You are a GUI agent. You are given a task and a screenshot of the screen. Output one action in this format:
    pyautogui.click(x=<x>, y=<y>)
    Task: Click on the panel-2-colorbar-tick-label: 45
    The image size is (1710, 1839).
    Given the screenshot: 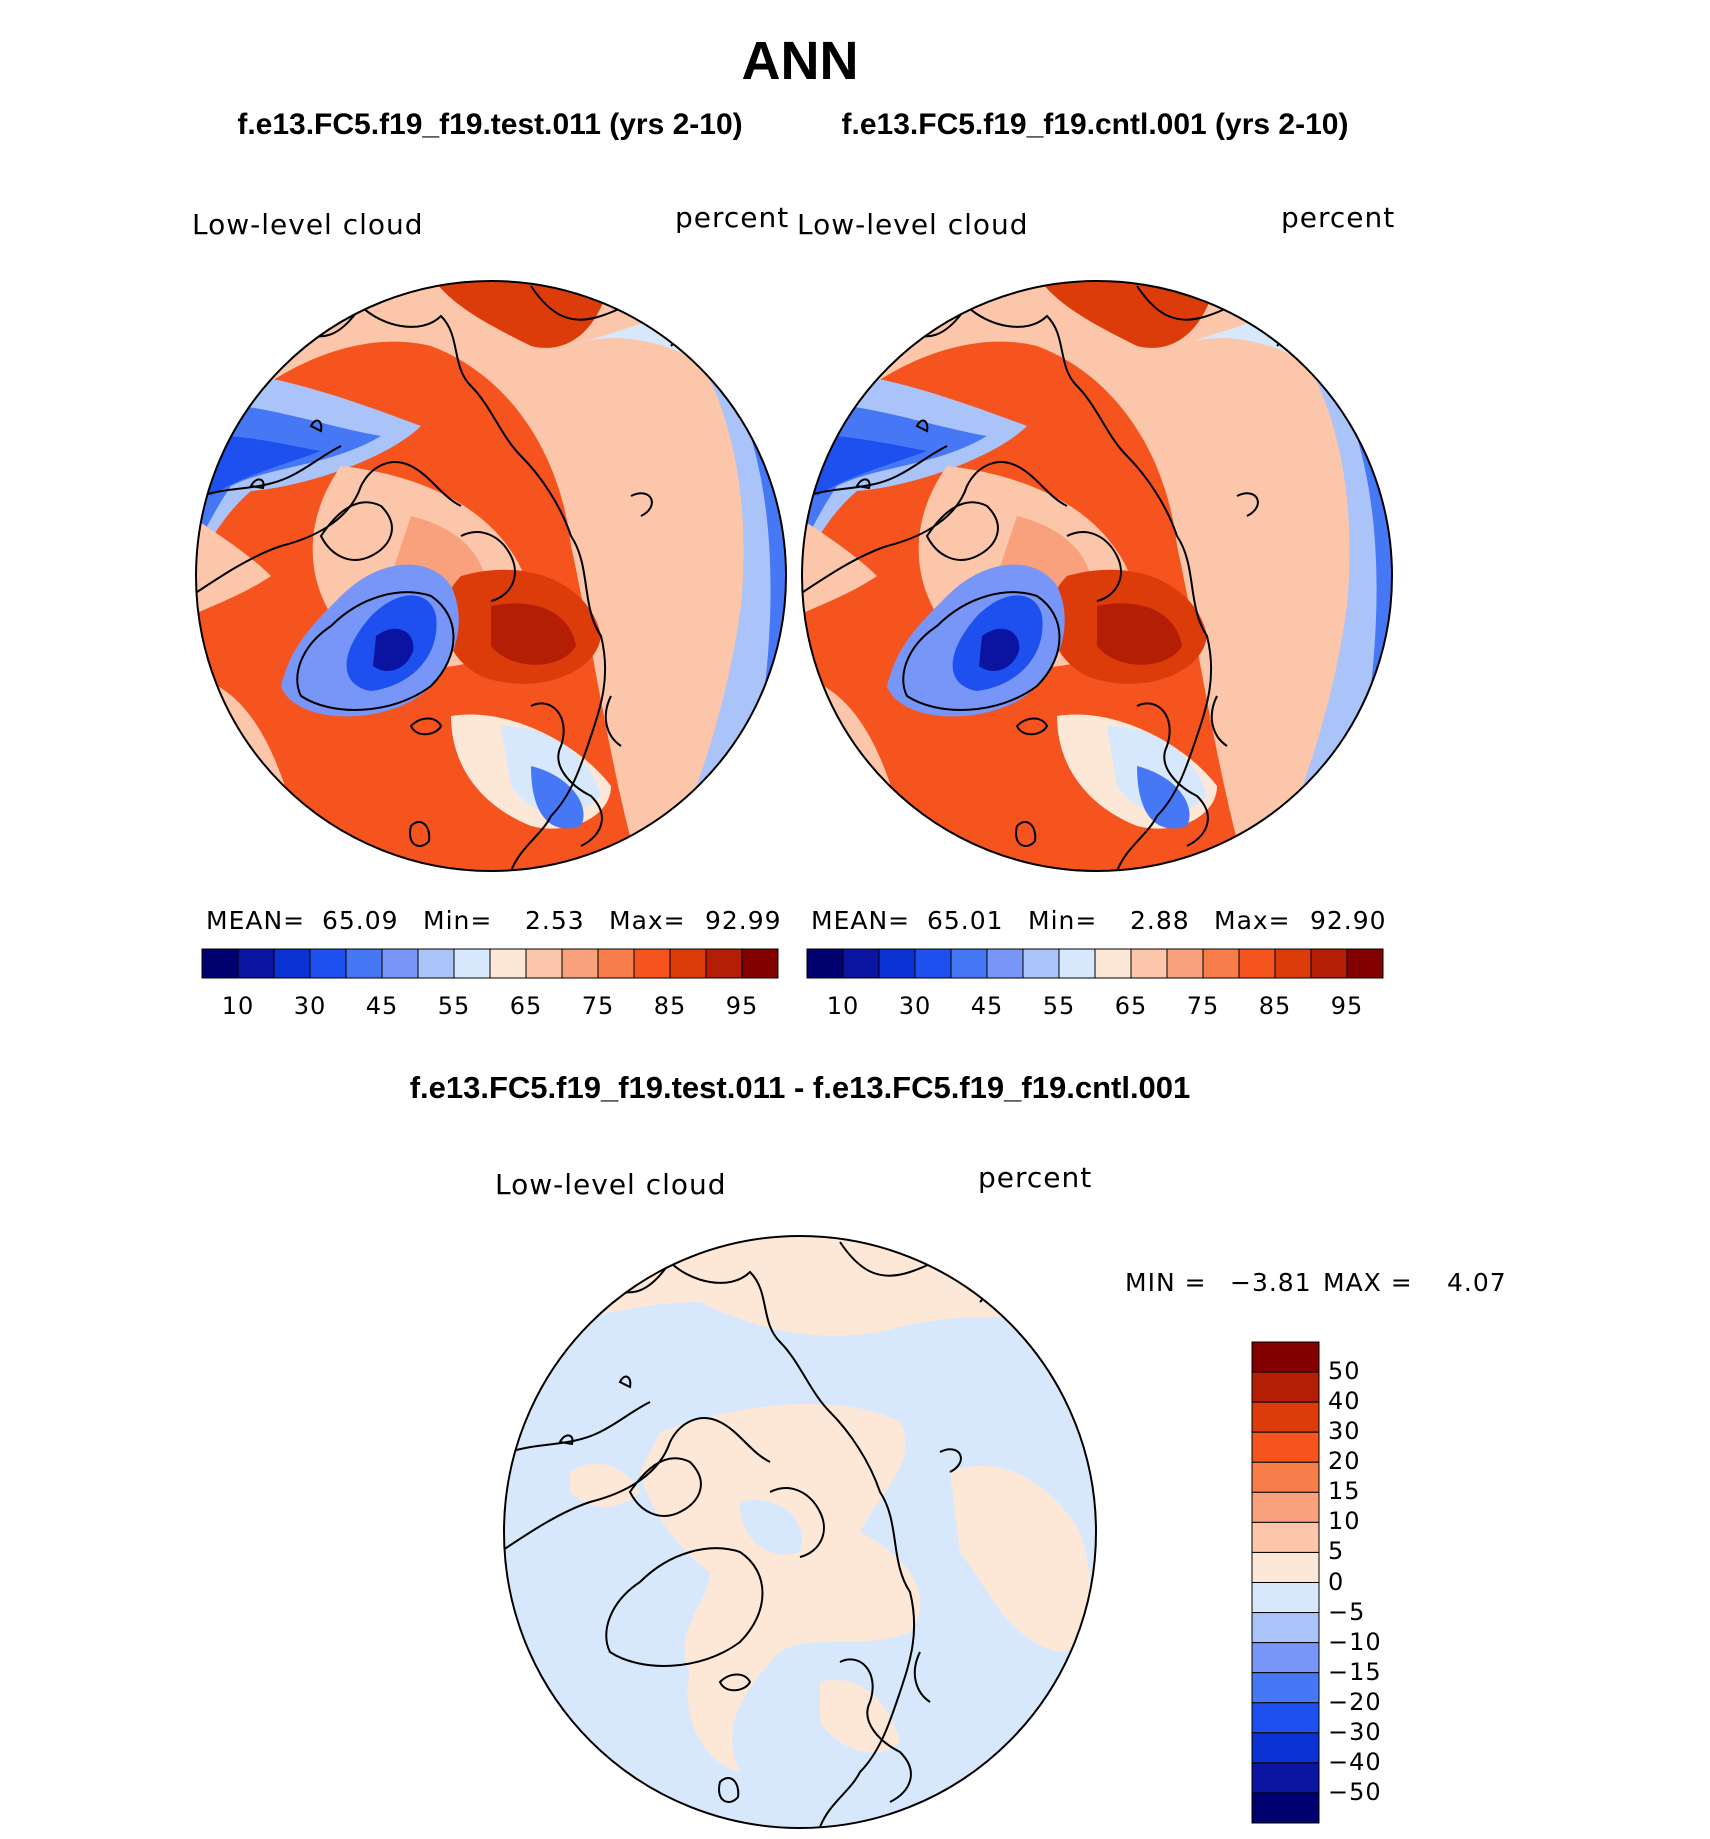 What is the action you would take?
    pyautogui.click(x=987, y=1006)
    